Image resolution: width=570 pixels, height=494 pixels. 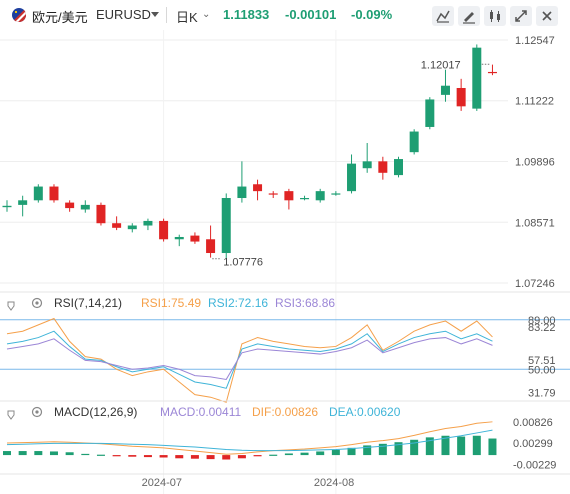 I want to click on rsi-legend-rsi2: RSI2:72.16, so click(x=238, y=303).